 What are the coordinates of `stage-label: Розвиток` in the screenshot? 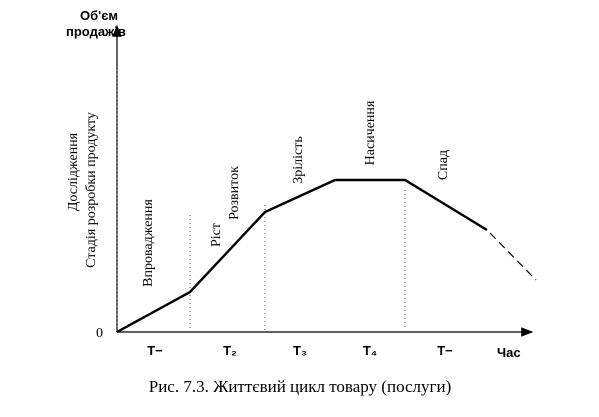 It's located at (234, 193).